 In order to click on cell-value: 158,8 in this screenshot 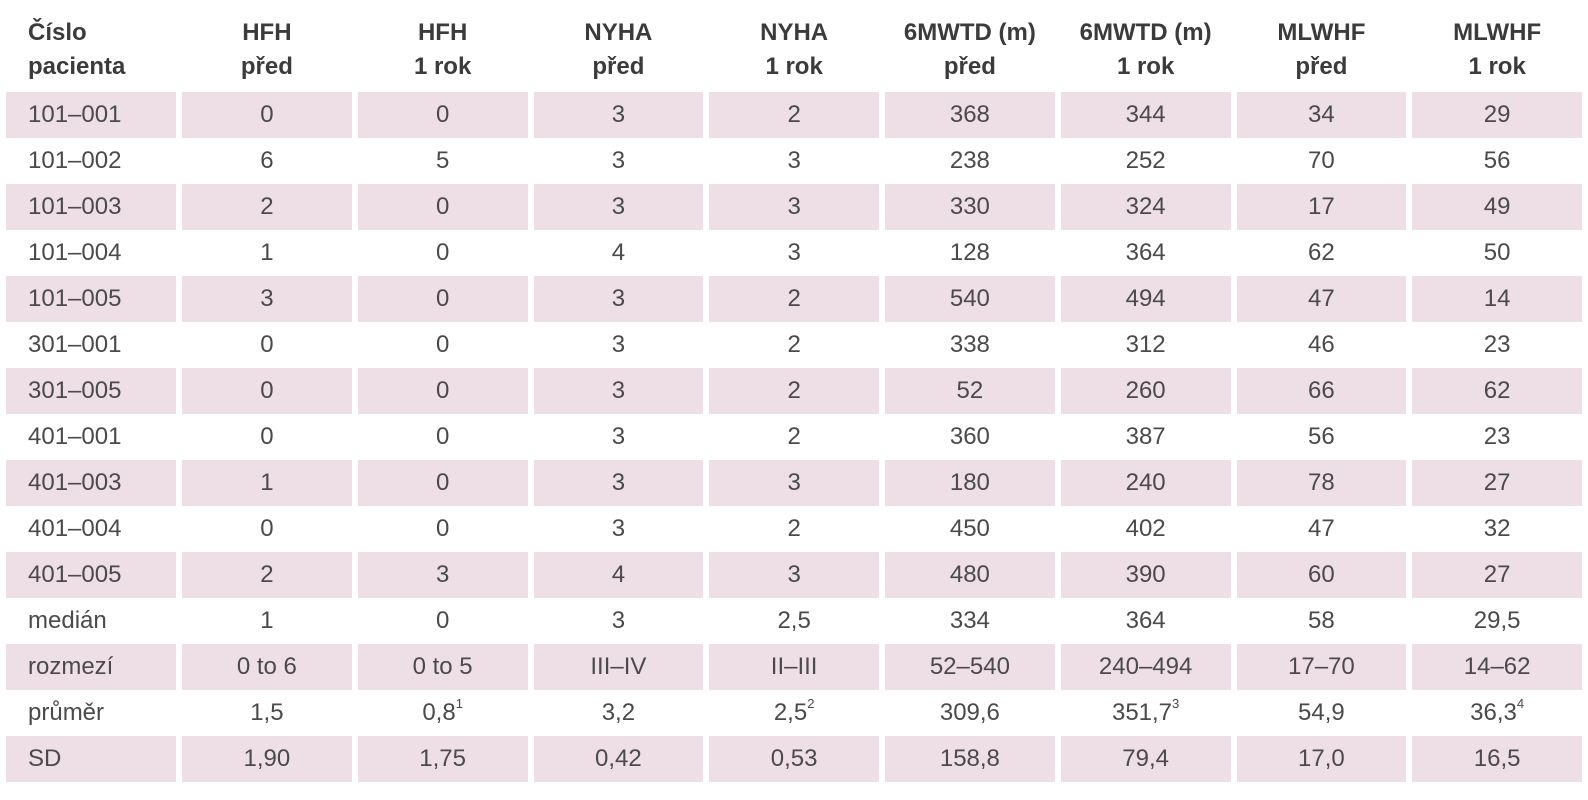, I will do `click(969, 758)`.